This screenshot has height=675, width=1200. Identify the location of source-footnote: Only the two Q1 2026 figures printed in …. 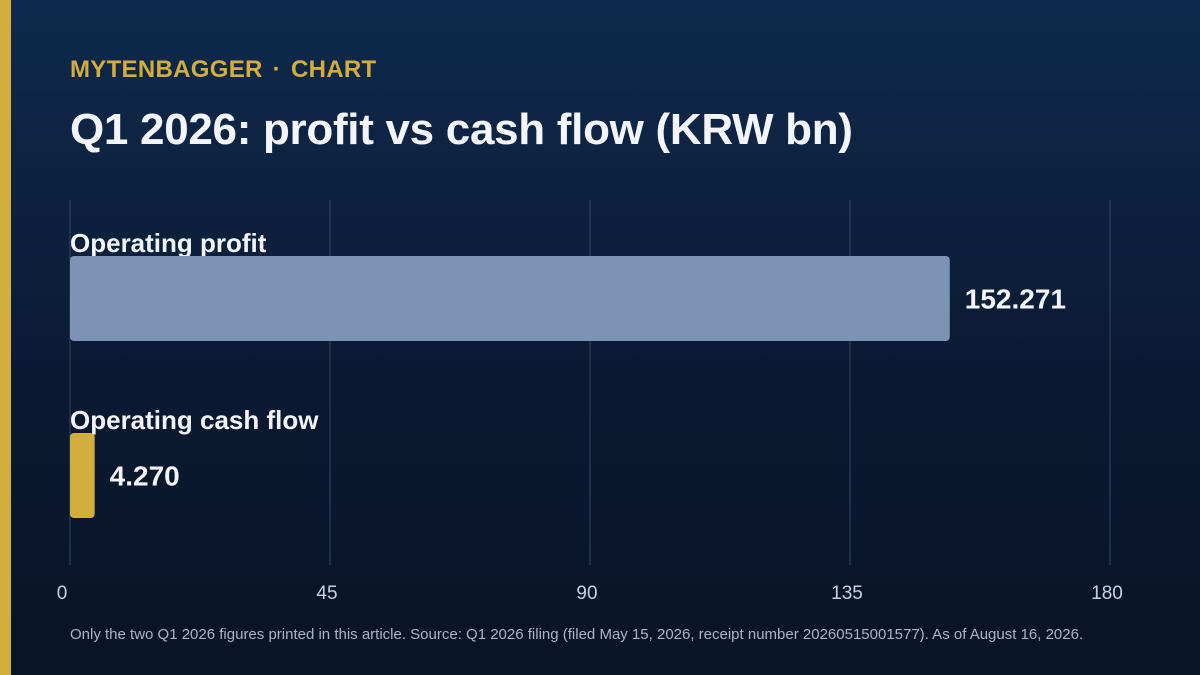
(577, 634).